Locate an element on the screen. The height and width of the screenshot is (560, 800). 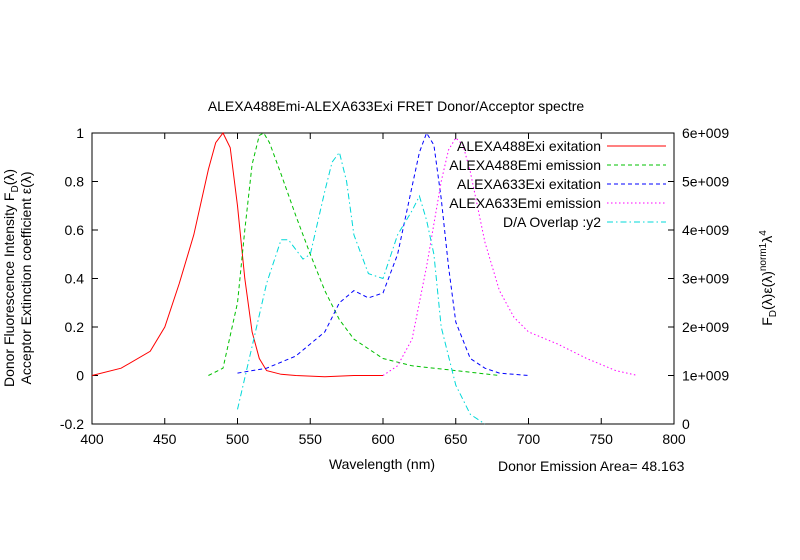
y-tick-label: -0.2 is located at coordinates (72, 424).